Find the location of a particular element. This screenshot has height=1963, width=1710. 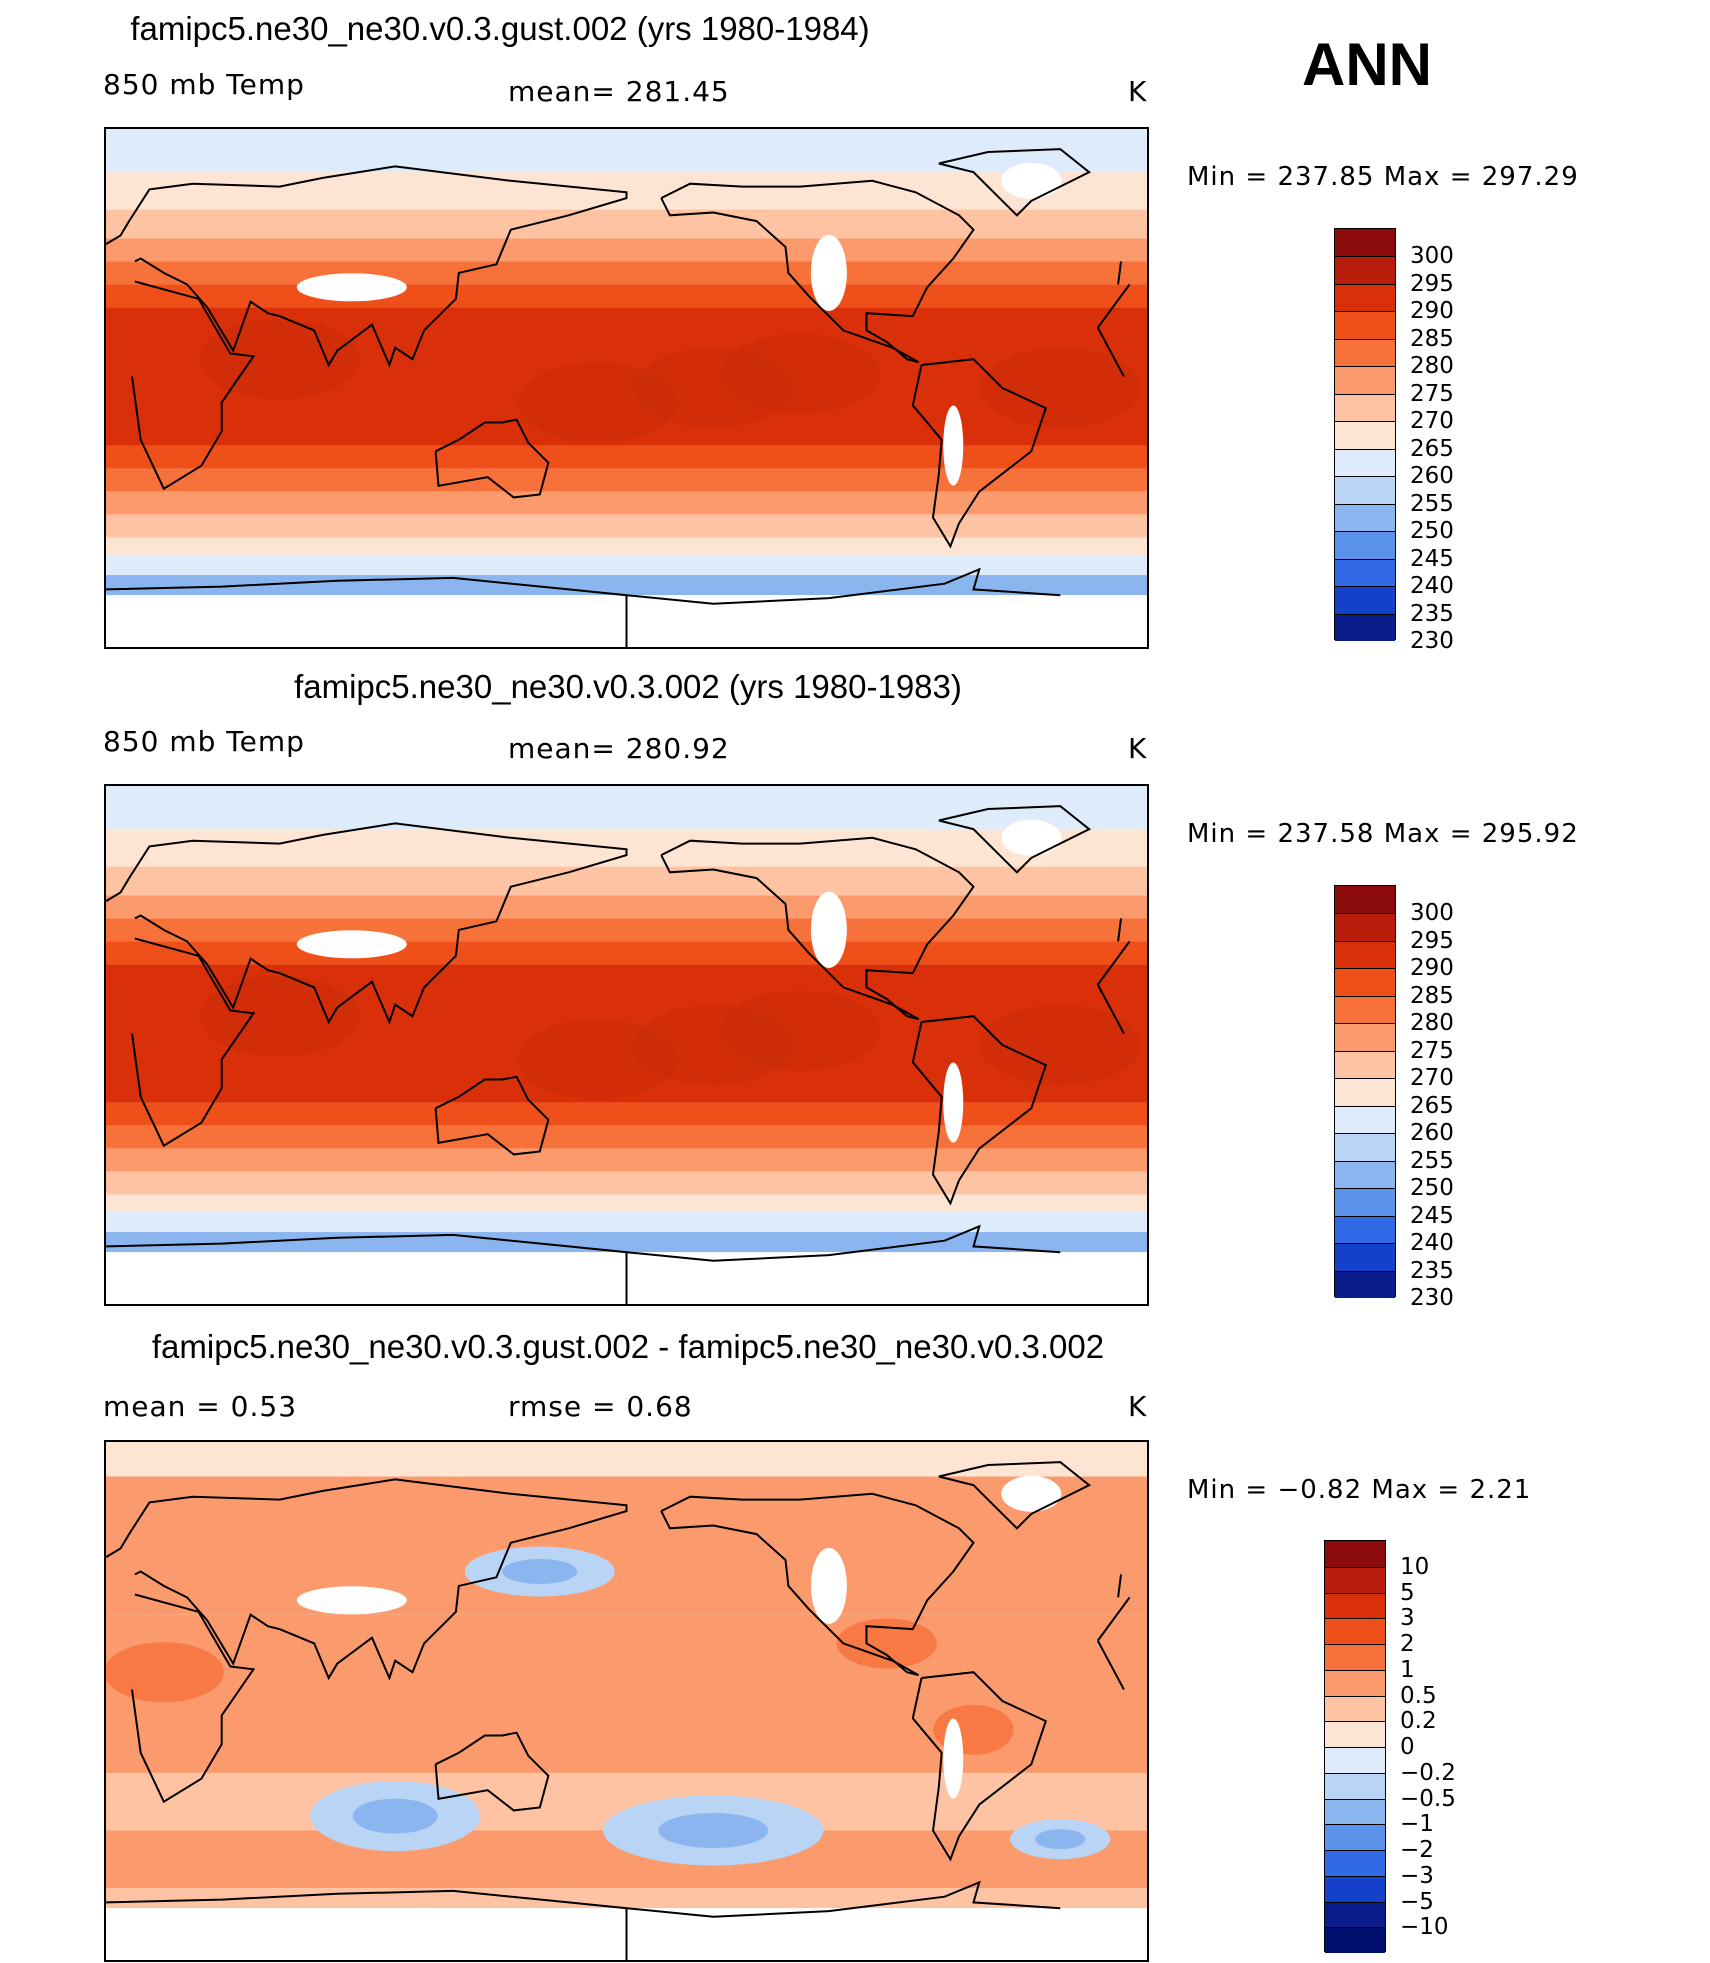

colorbar-tick-label: −0.2 is located at coordinates (1428, 1772).